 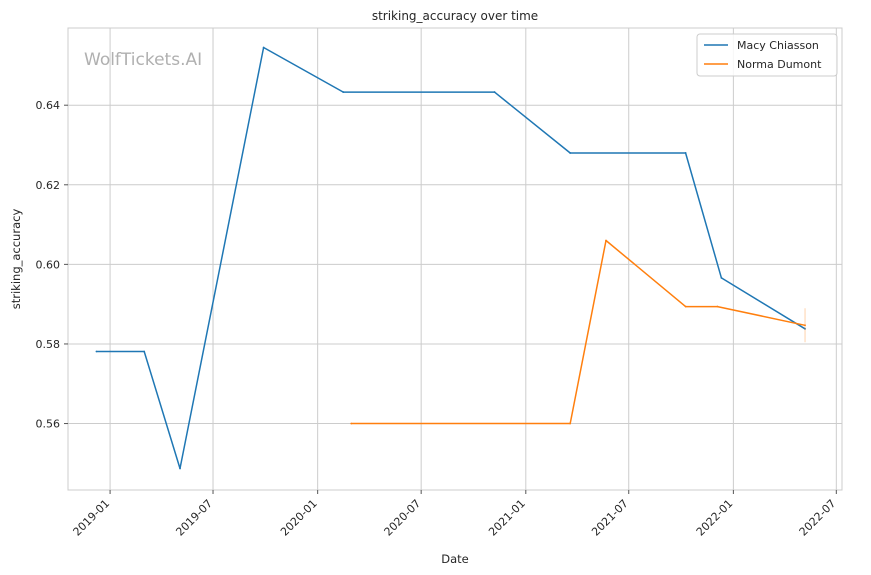 I want to click on y-axis: 0.56 0.58 0.60 0.62 0.64, so click(x=52, y=265).